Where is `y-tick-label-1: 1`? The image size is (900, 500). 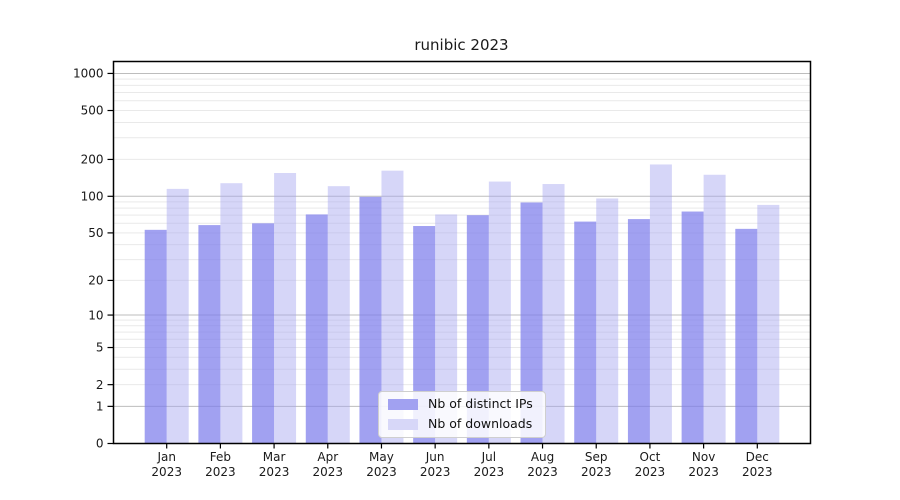 y-tick-label-1: 1 is located at coordinates (100, 407).